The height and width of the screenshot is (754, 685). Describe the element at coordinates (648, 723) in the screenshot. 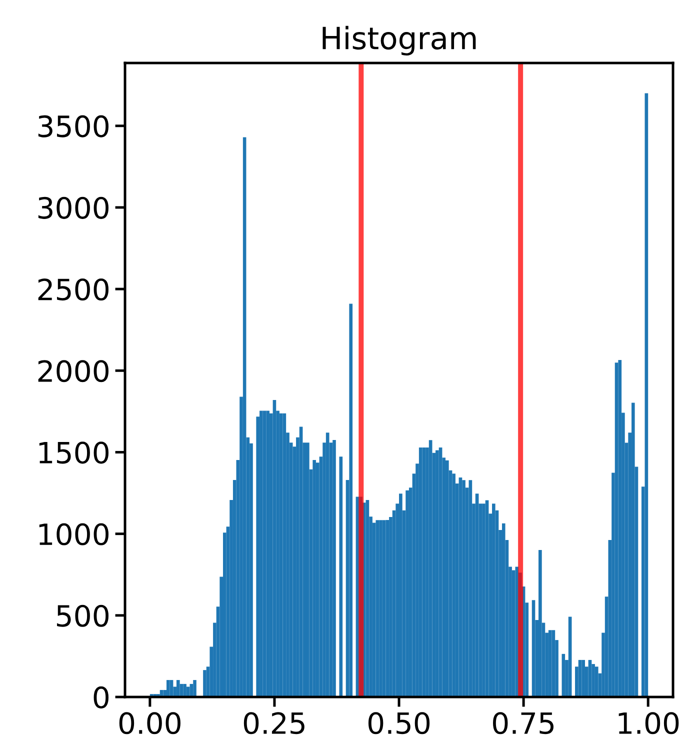

I see `x-tick-label: 1.00` at that location.